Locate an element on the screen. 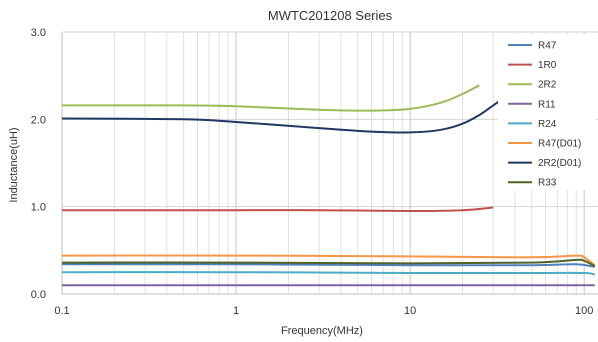  legend-background is located at coordinates (547, 112).